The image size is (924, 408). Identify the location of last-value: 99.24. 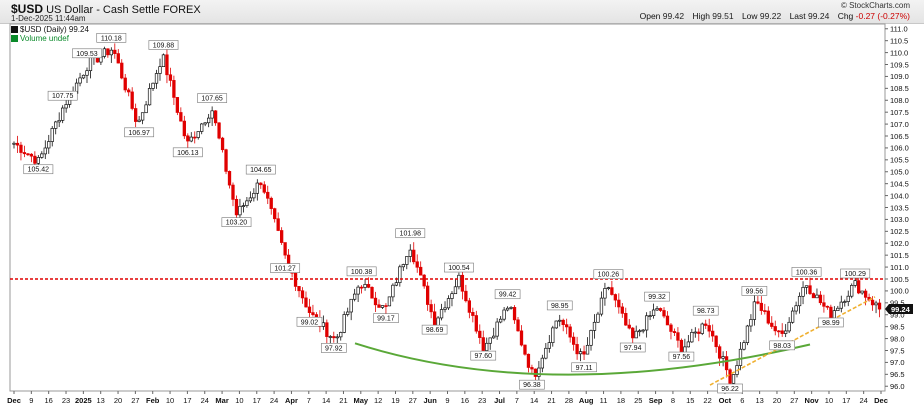
(819, 16).